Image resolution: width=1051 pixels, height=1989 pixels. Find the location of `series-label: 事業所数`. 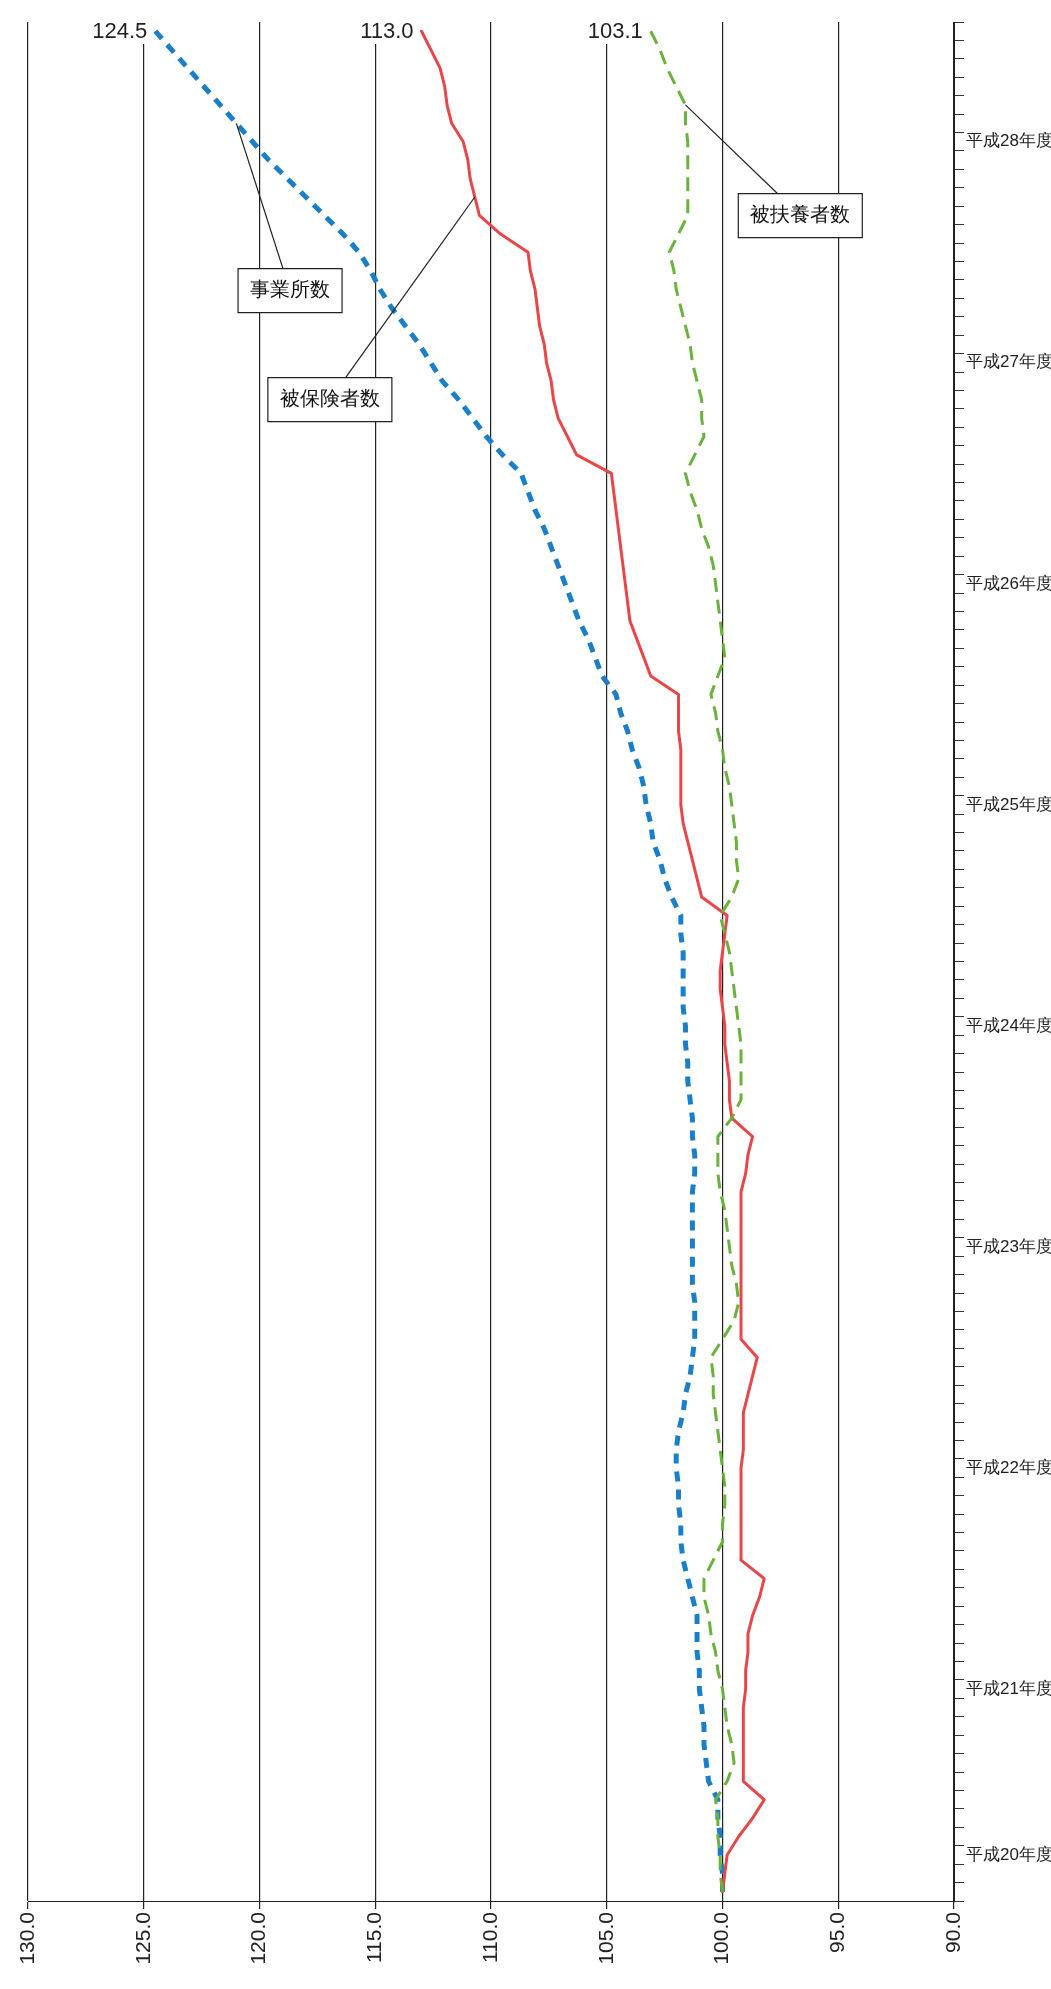

series-label: 事業所数 is located at coordinates (290, 289).